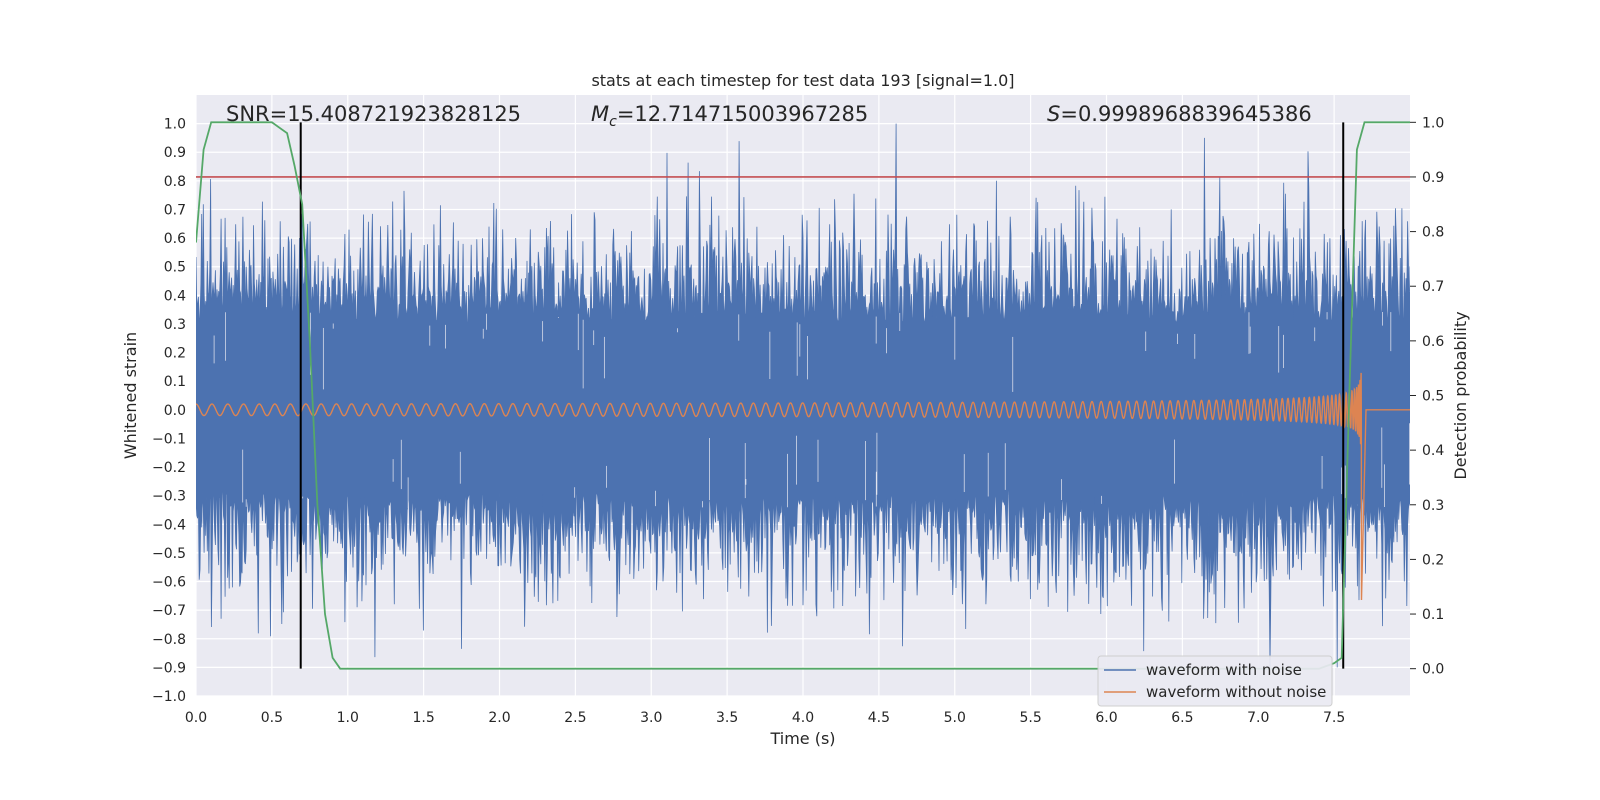 The height and width of the screenshot is (800, 1600). Describe the element at coordinates (955, 718) in the screenshot. I see `x-tick-label: 5.0` at that location.